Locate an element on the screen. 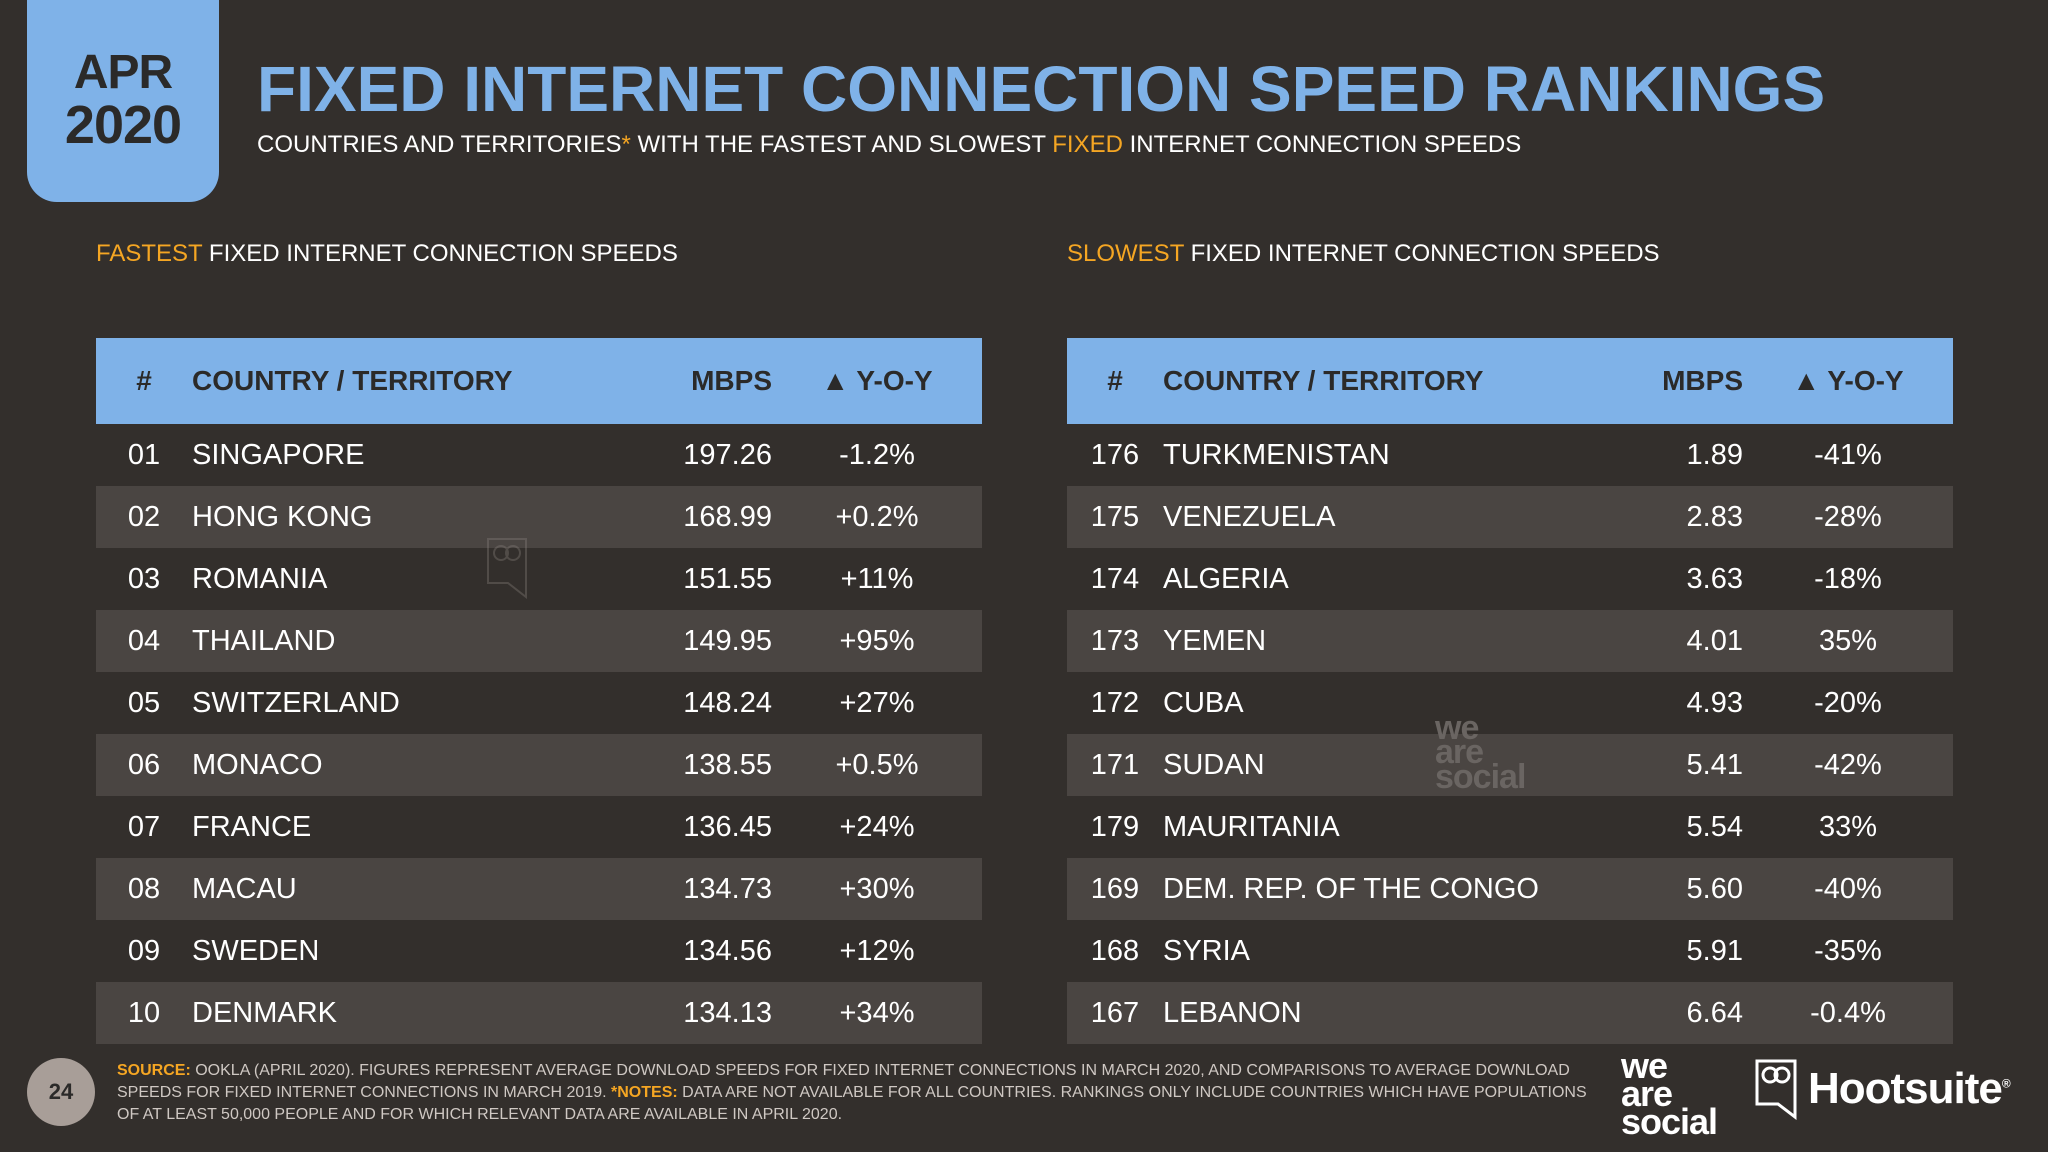 This screenshot has width=2048, height=1152. cell-yoy: +27% is located at coordinates (877, 702).